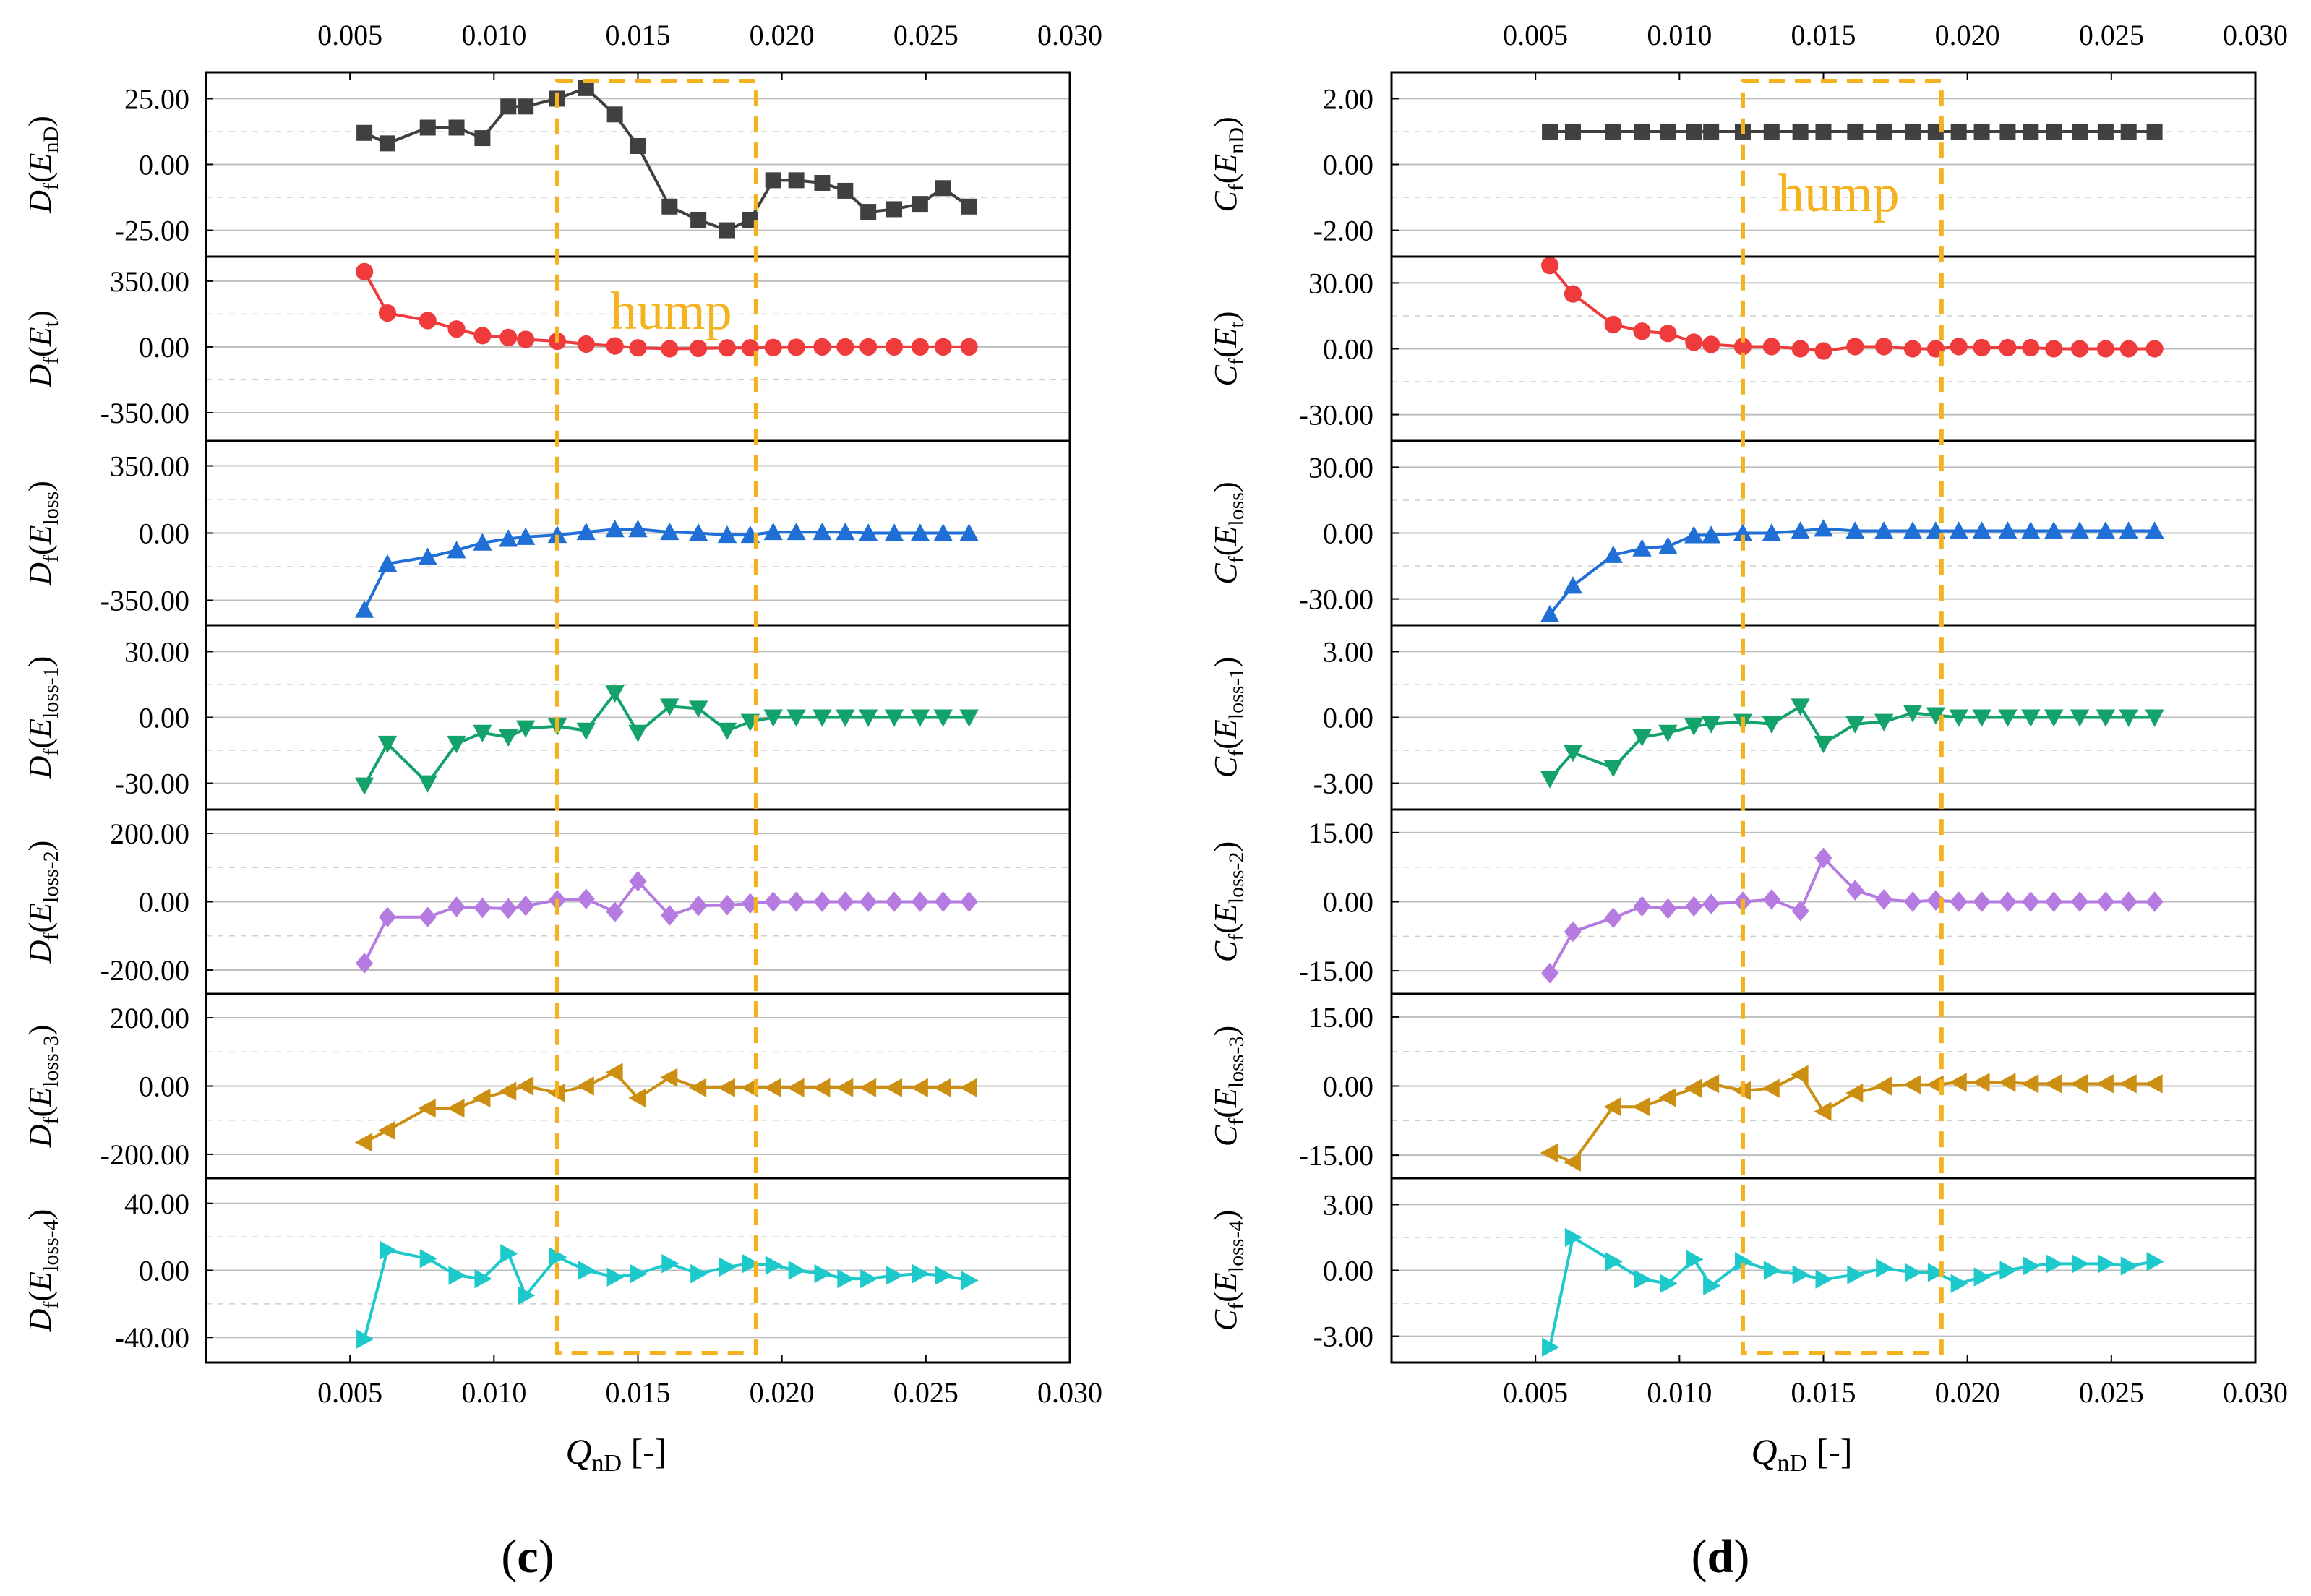 This screenshot has width=2311, height=1596. Describe the element at coordinates (1228, 717) in the screenshot. I see `y-axis-label: Cf(Eloss-1)` at that location.